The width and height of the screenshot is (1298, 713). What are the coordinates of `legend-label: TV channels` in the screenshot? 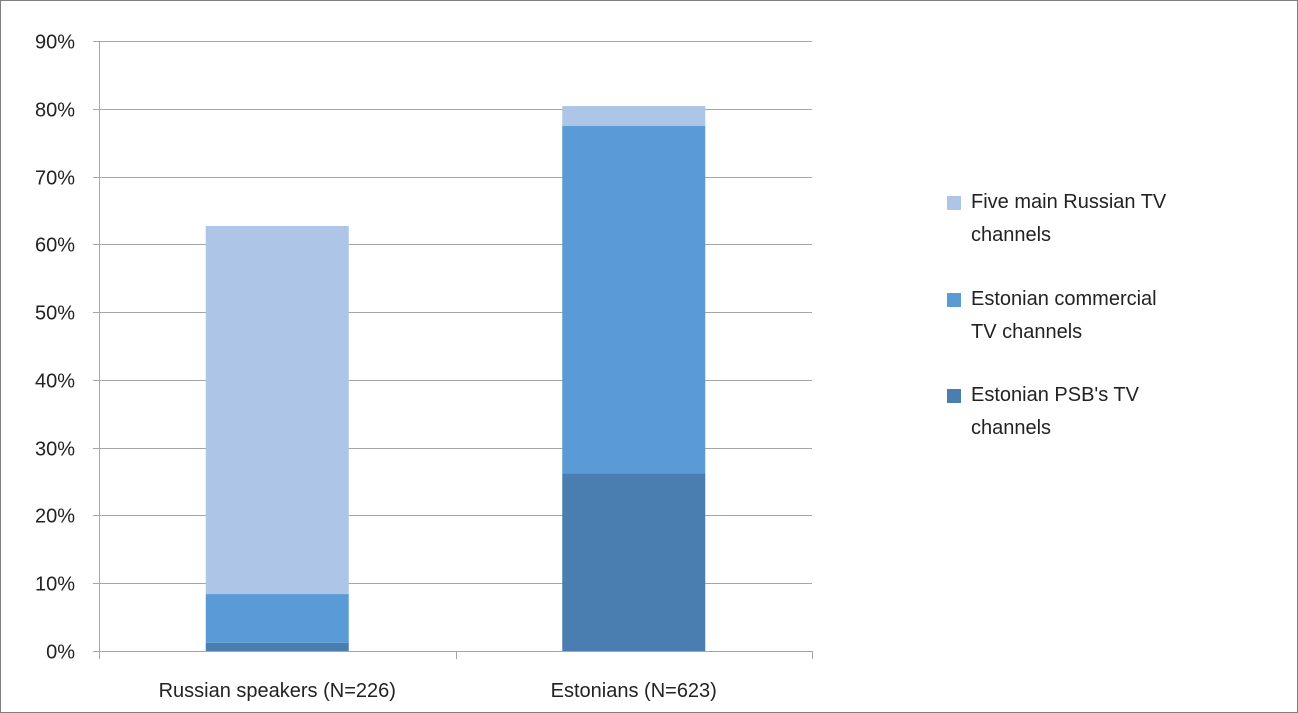 It's located at (1026, 332).